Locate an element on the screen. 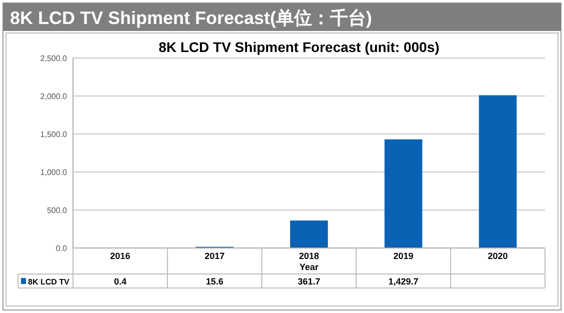 This screenshot has width=564, height=313. y-tick-label: 1,000.0 is located at coordinates (54, 172).